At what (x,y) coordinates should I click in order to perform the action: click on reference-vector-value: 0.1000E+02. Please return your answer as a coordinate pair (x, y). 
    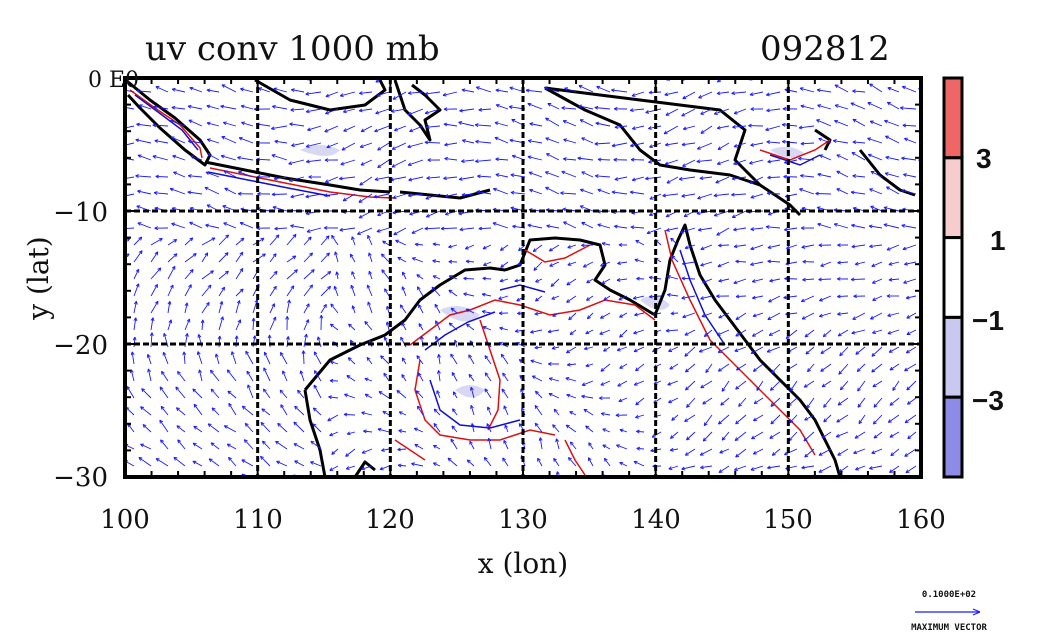
    Looking at the image, I should click on (949, 595).